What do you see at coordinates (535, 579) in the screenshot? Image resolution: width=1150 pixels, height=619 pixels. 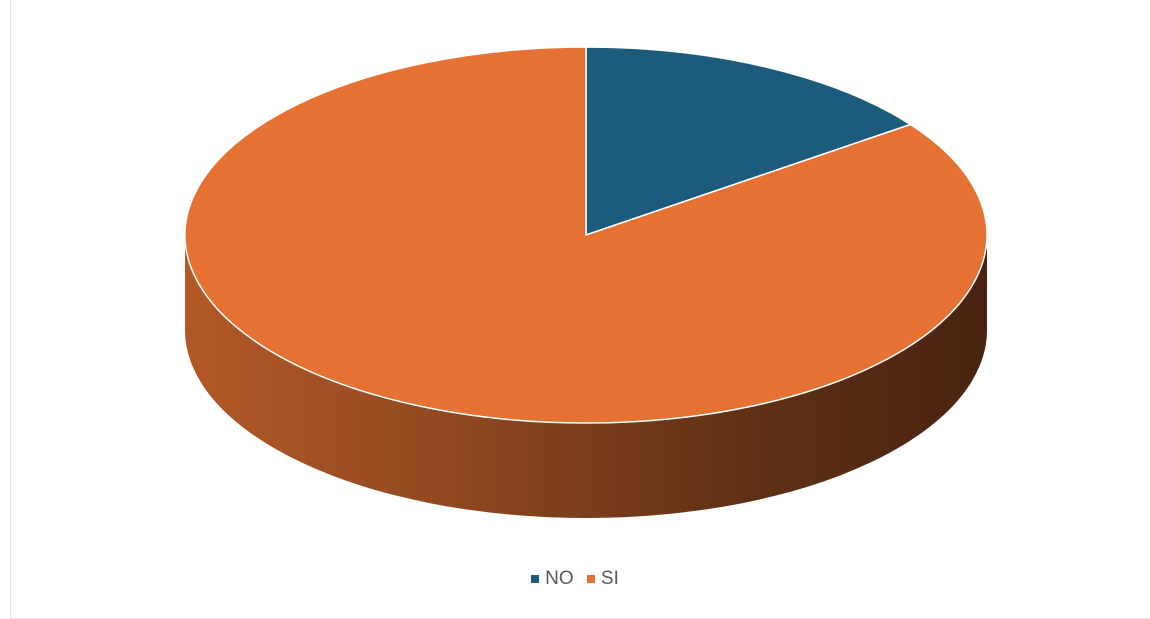 I see `legend-swatch-no` at bounding box center [535, 579].